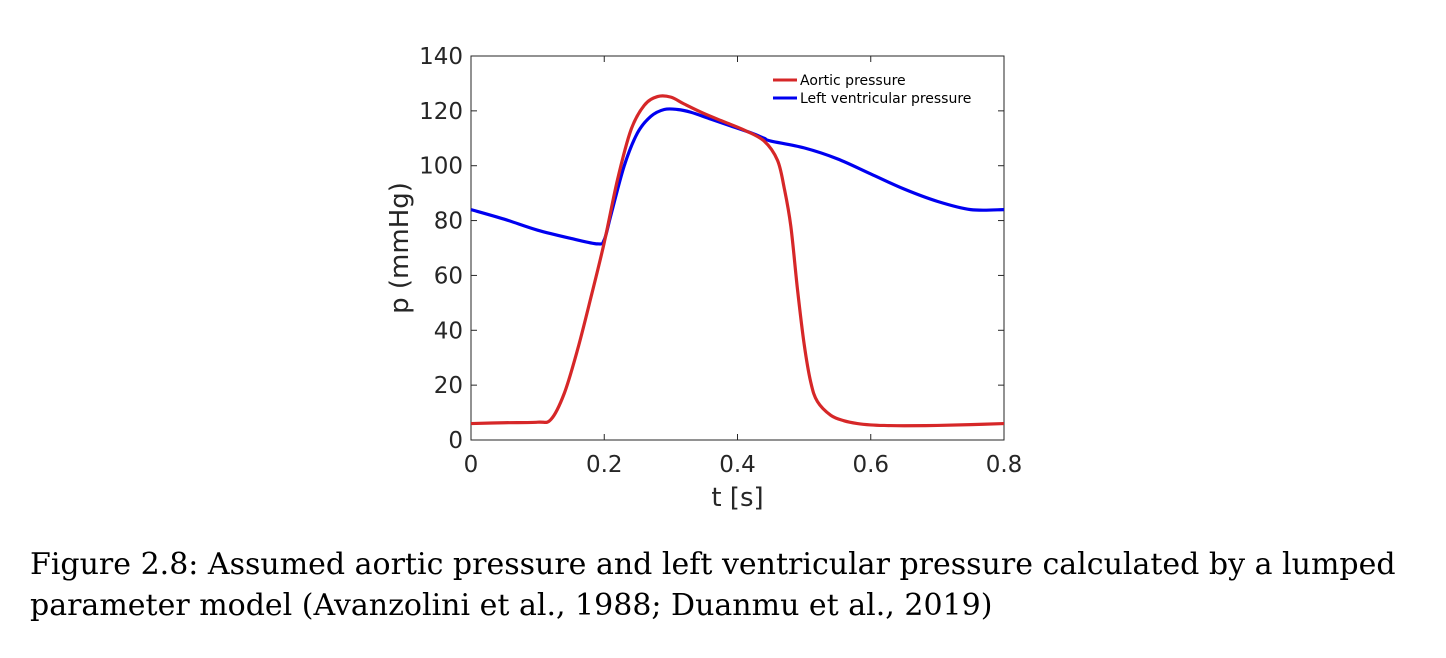  What do you see at coordinates (441, 57) in the screenshot?
I see `y-tick-label: 140` at bounding box center [441, 57].